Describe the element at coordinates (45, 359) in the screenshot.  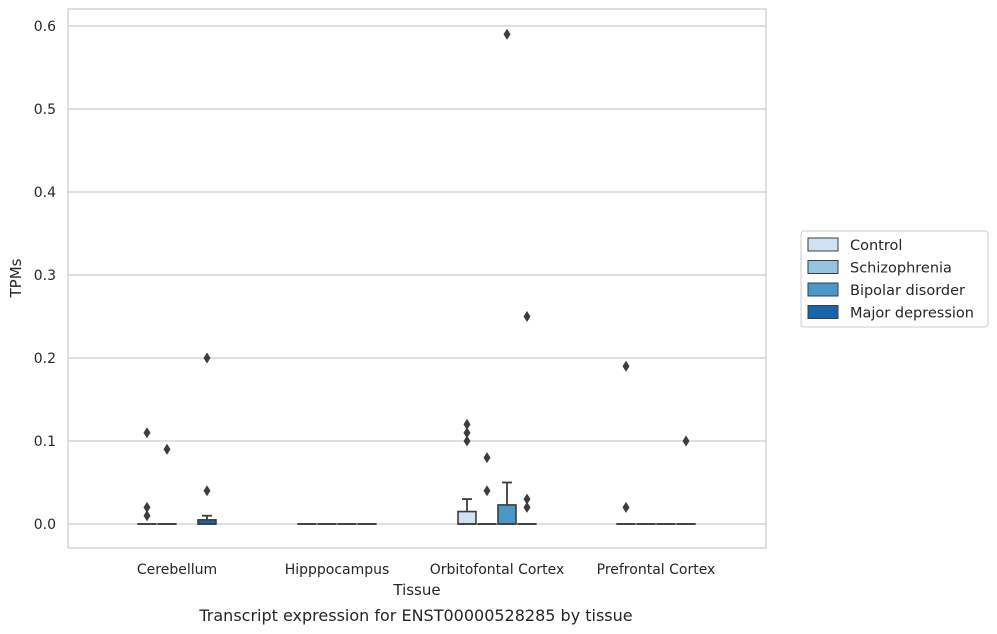
I see `y-tick-label: 0.2` at that location.